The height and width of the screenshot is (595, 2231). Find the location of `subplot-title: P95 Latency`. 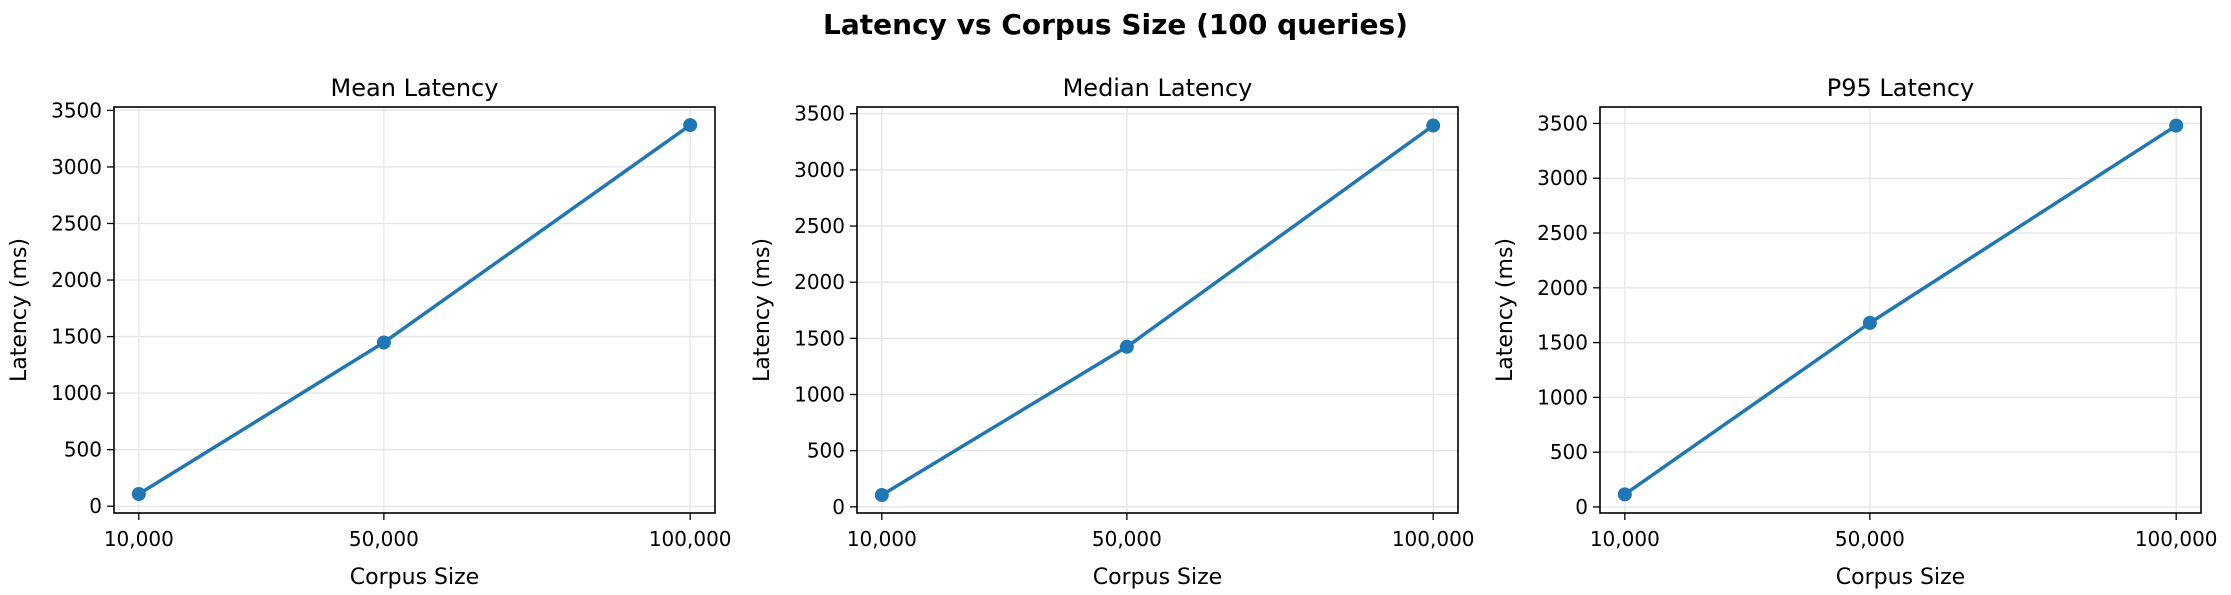

subplot-title: P95 Latency is located at coordinates (1901, 88).